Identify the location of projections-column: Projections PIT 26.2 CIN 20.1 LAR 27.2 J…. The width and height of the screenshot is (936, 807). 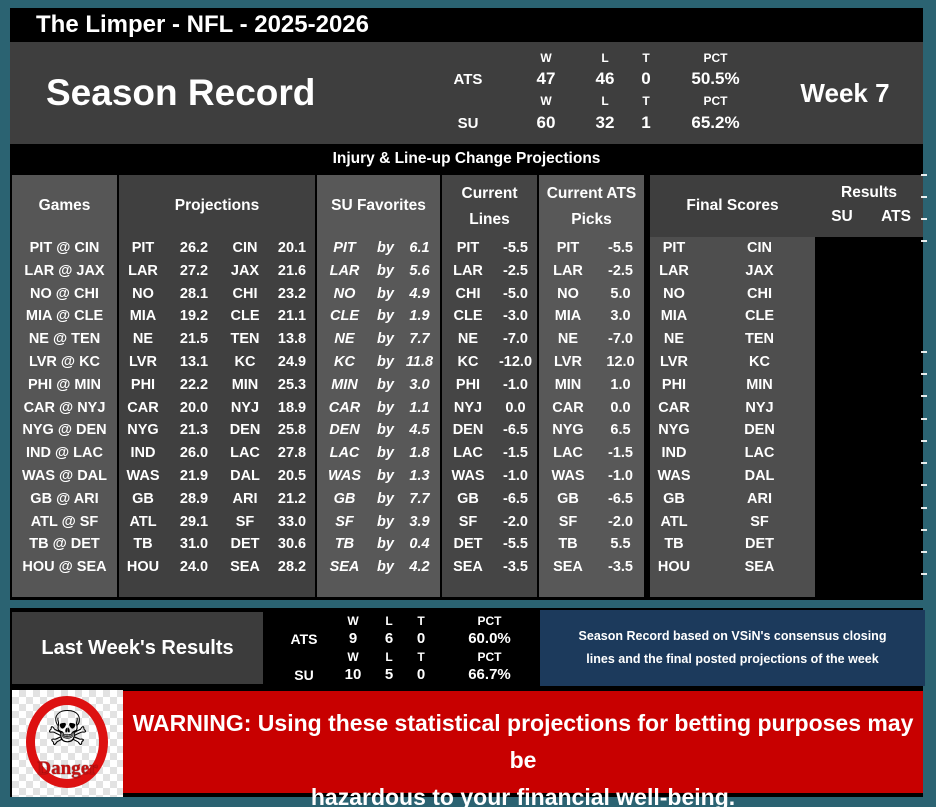
(217, 386).